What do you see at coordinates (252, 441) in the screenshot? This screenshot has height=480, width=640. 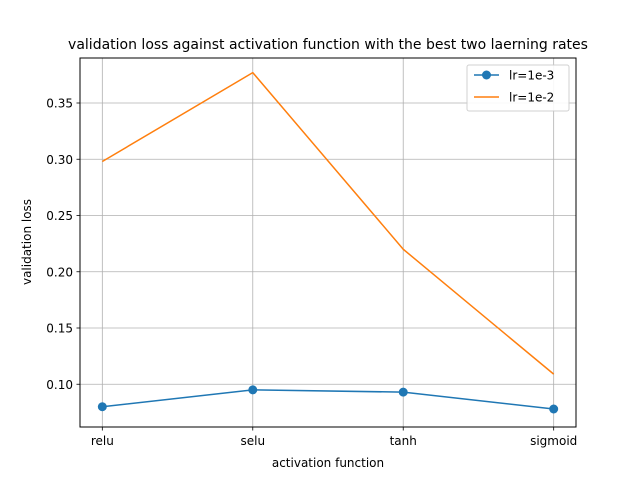 I see `x-tick-label: selu` at bounding box center [252, 441].